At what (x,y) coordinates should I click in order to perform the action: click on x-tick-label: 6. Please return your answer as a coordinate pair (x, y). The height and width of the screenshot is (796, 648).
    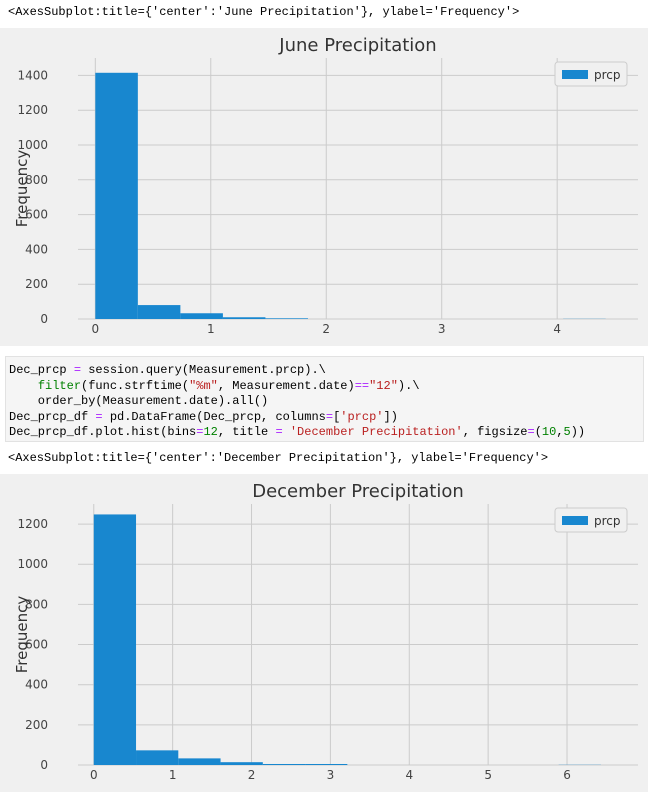
    Looking at the image, I should click on (567, 775).